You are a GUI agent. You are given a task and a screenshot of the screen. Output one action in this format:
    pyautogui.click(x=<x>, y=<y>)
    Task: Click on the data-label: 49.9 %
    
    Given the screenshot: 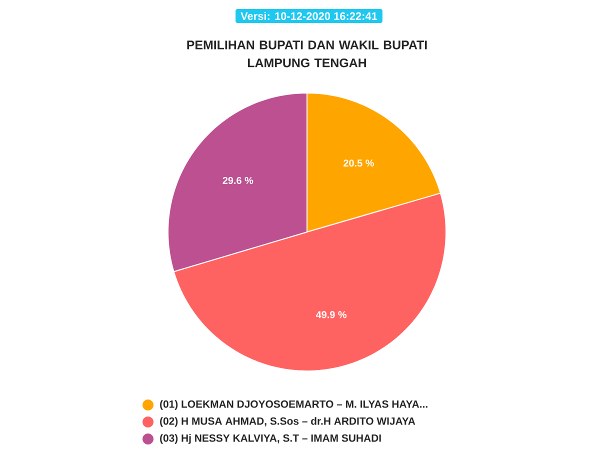 What is the action you would take?
    pyautogui.click(x=331, y=314)
    